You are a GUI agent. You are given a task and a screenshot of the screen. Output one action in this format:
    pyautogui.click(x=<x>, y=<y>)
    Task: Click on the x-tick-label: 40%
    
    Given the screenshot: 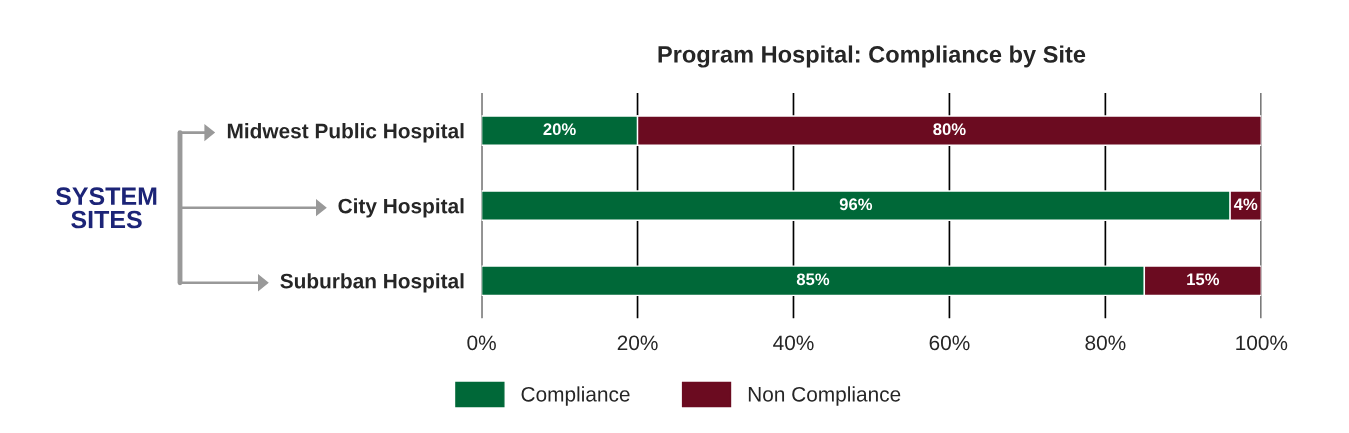 What is the action you would take?
    pyautogui.click(x=793, y=343)
    